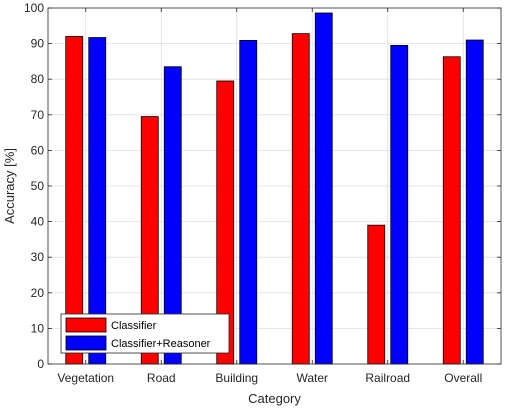 The width and height of the screenshot is (507, 411). Describe the element at coordinates (38, 328) in the screenshot. I see `y-tick-label: 10` at that location.